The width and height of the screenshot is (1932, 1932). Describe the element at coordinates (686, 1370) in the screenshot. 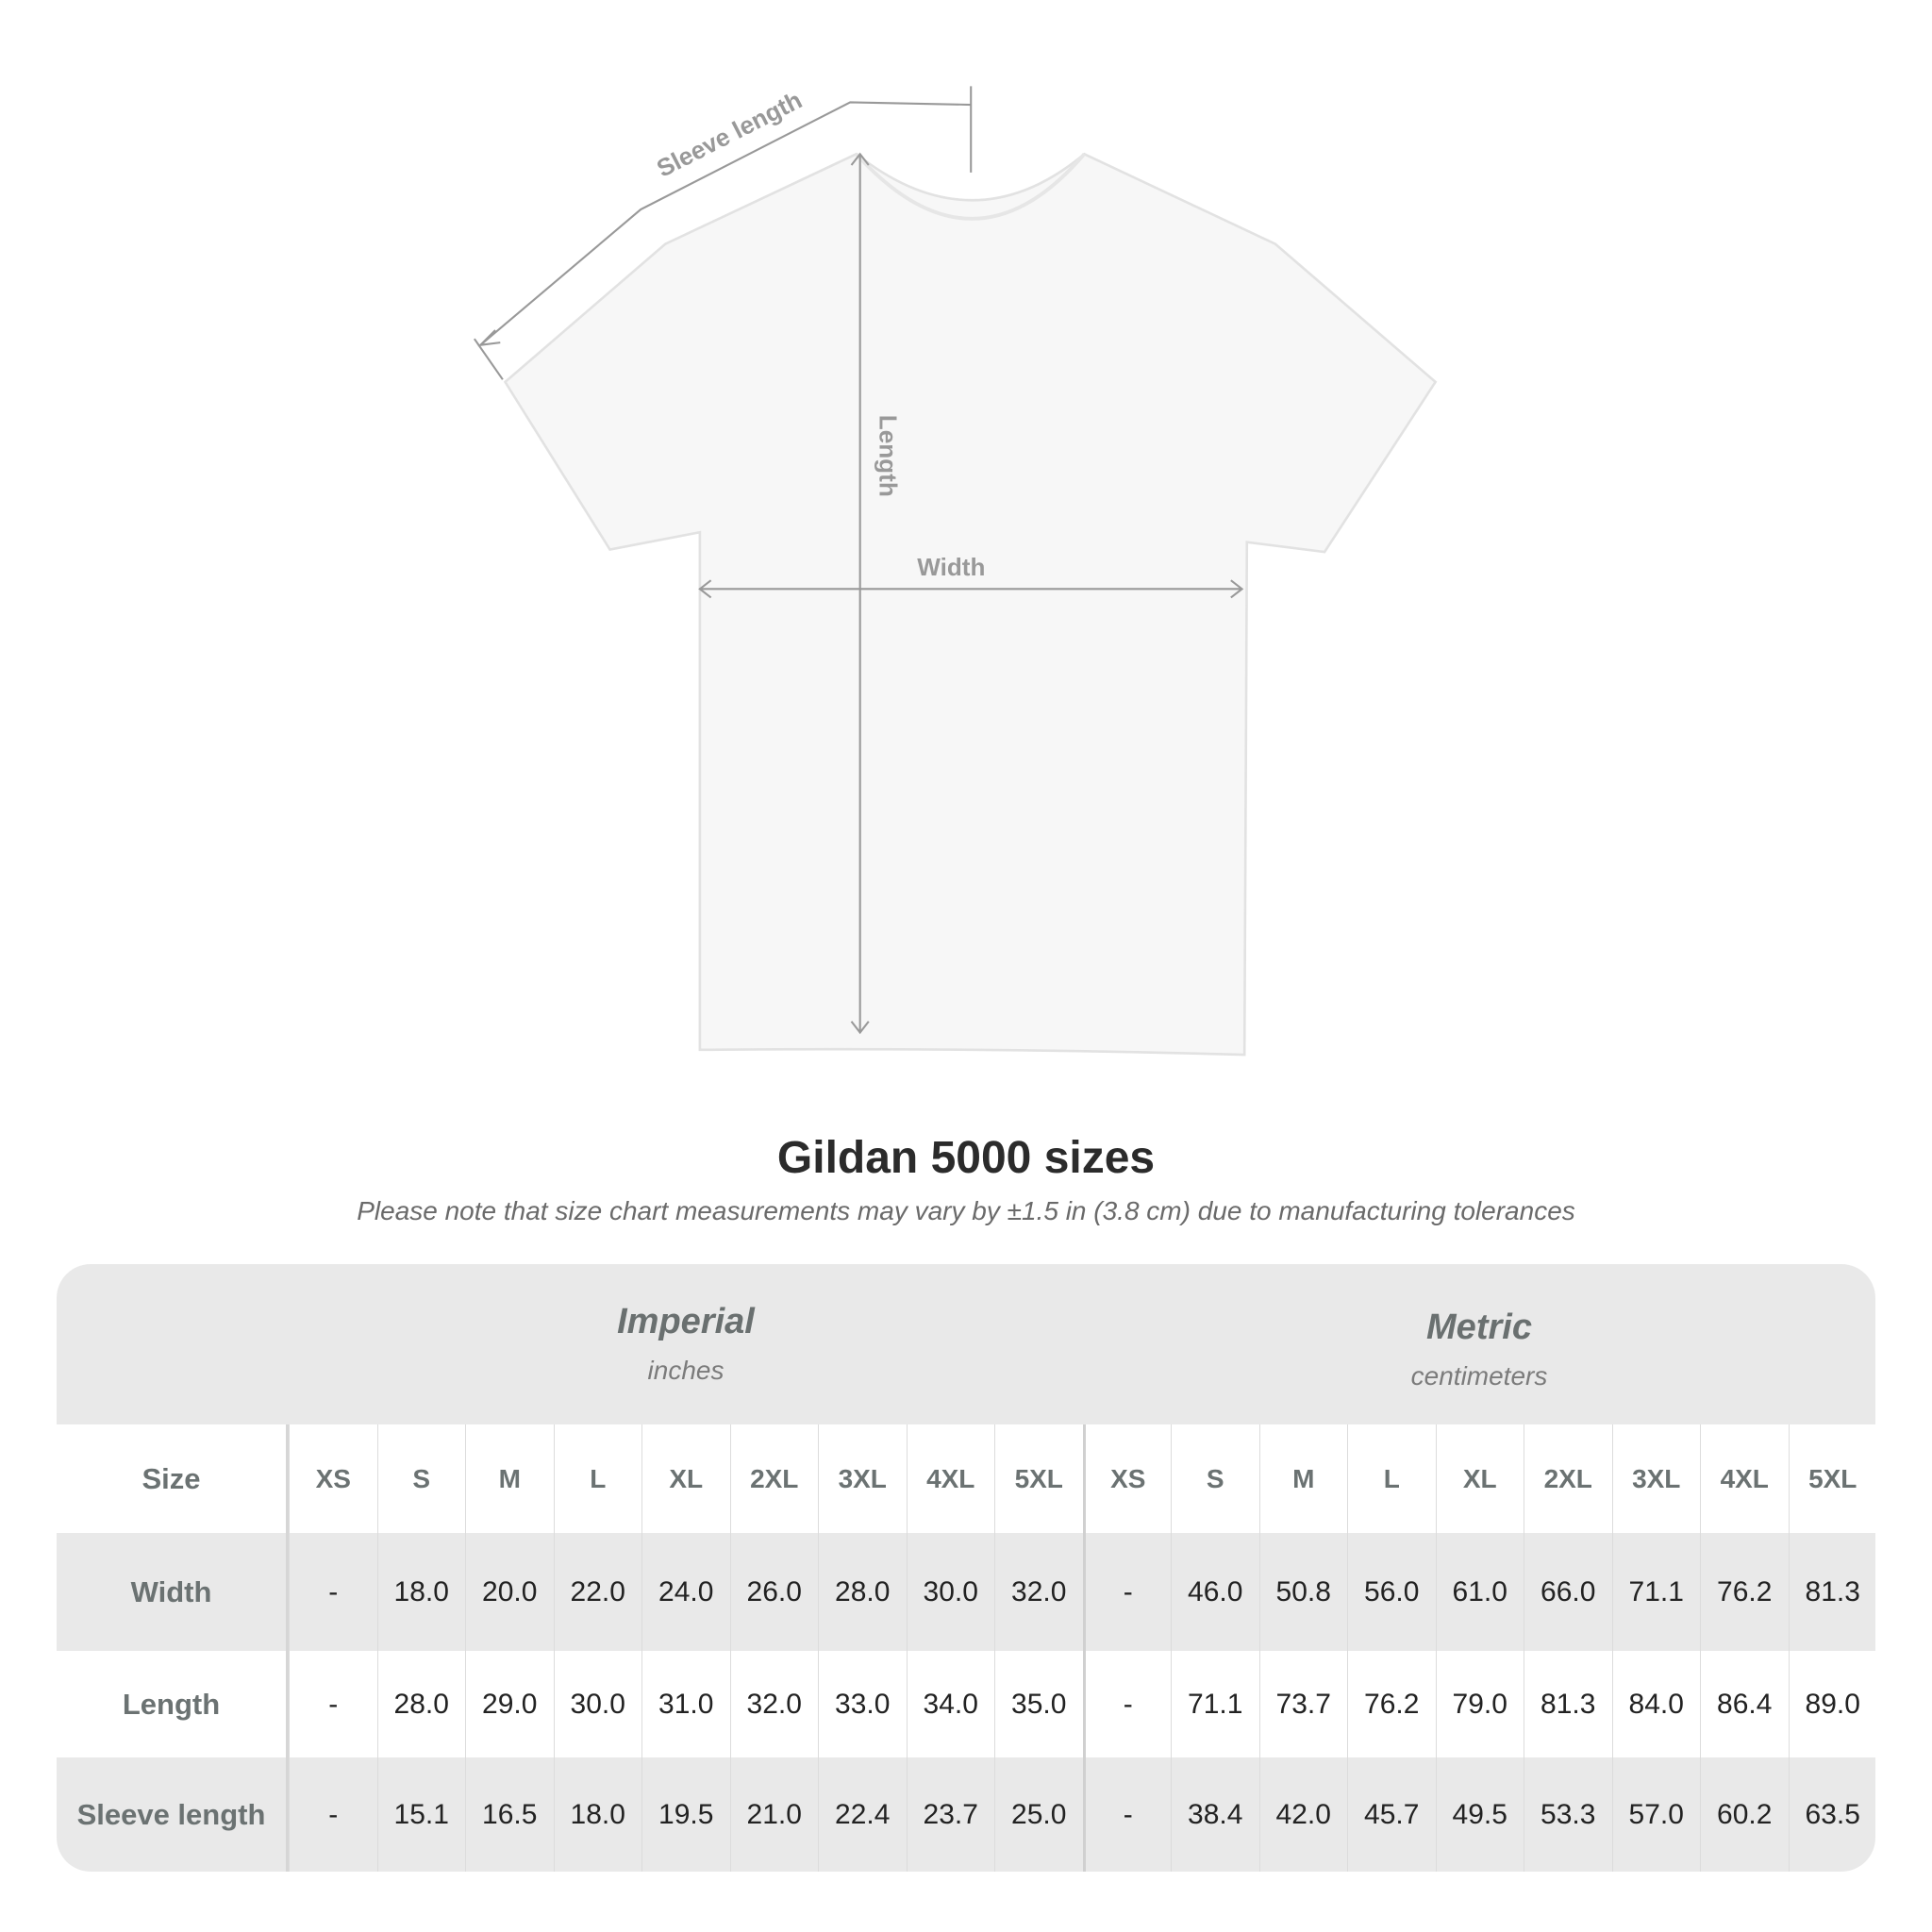

I see `imperial-unit: inches` at that location.